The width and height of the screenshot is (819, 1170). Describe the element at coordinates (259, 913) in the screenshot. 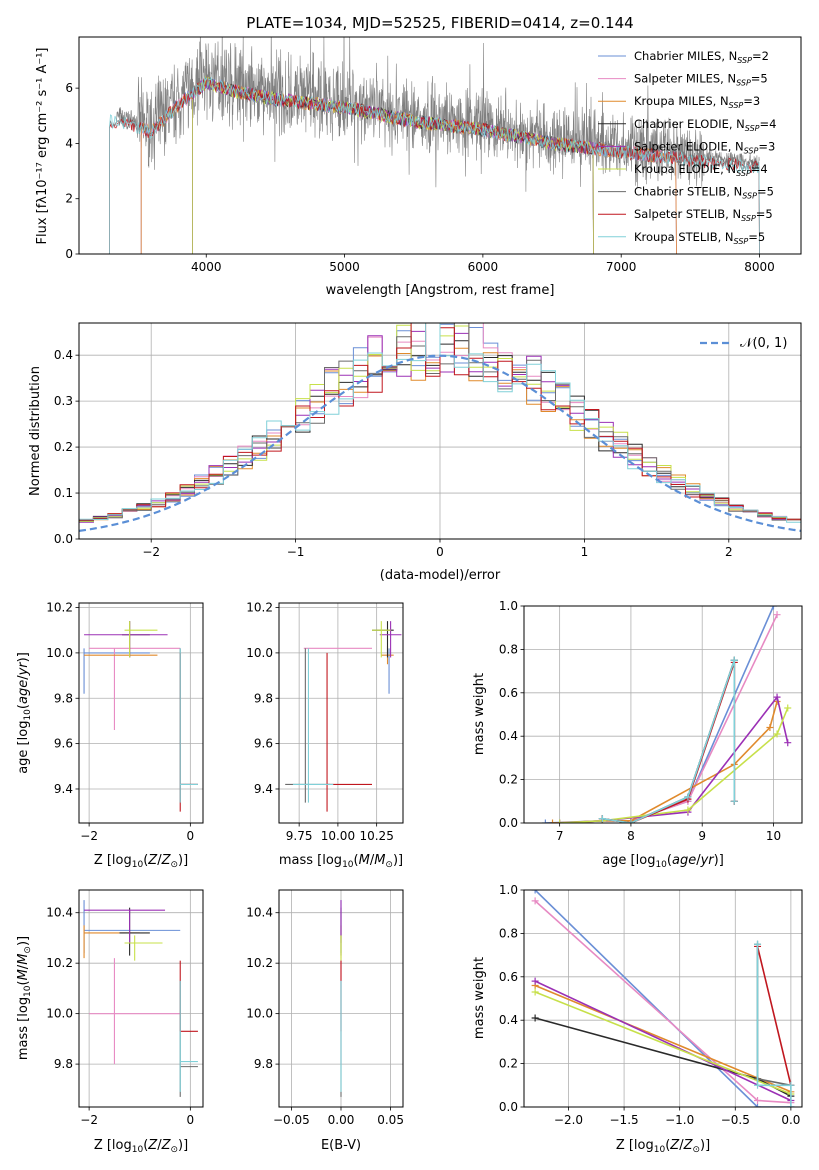

I see `ebv-mass-ytick-label: 10.4` at that location.